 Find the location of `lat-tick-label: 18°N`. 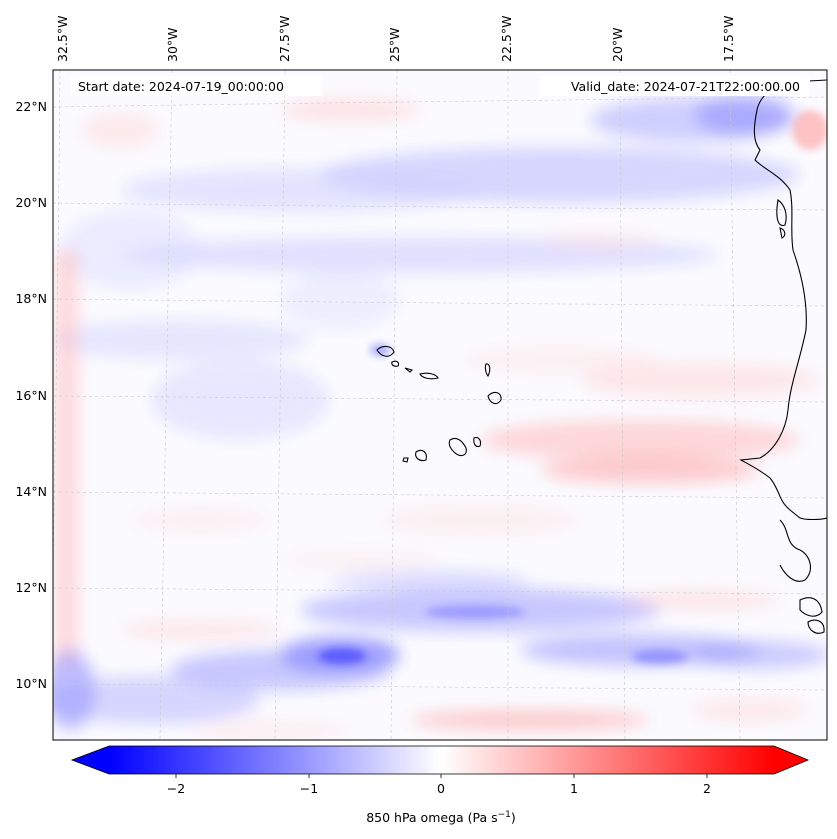

lat-tick-label: 18°N is located at coordinates (31, 298).